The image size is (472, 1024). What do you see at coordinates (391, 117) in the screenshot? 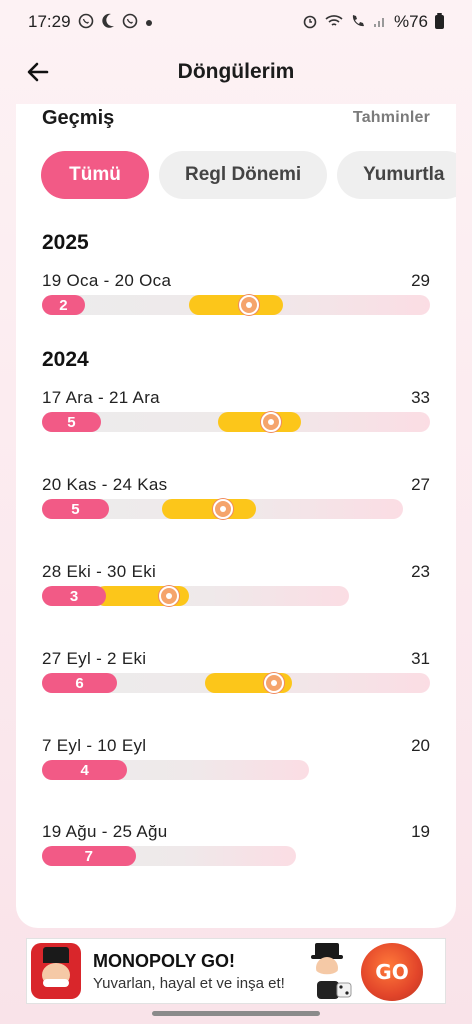
I see `predictions-link: Tahminler` at bounding box center [391, 117].